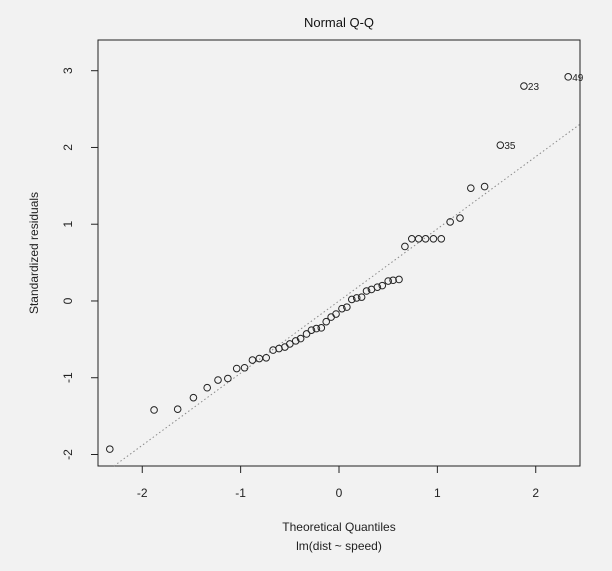  Describe the element at coordinates (339, 493) in the screenshot. I see `x-tick-label: 0` at that location.